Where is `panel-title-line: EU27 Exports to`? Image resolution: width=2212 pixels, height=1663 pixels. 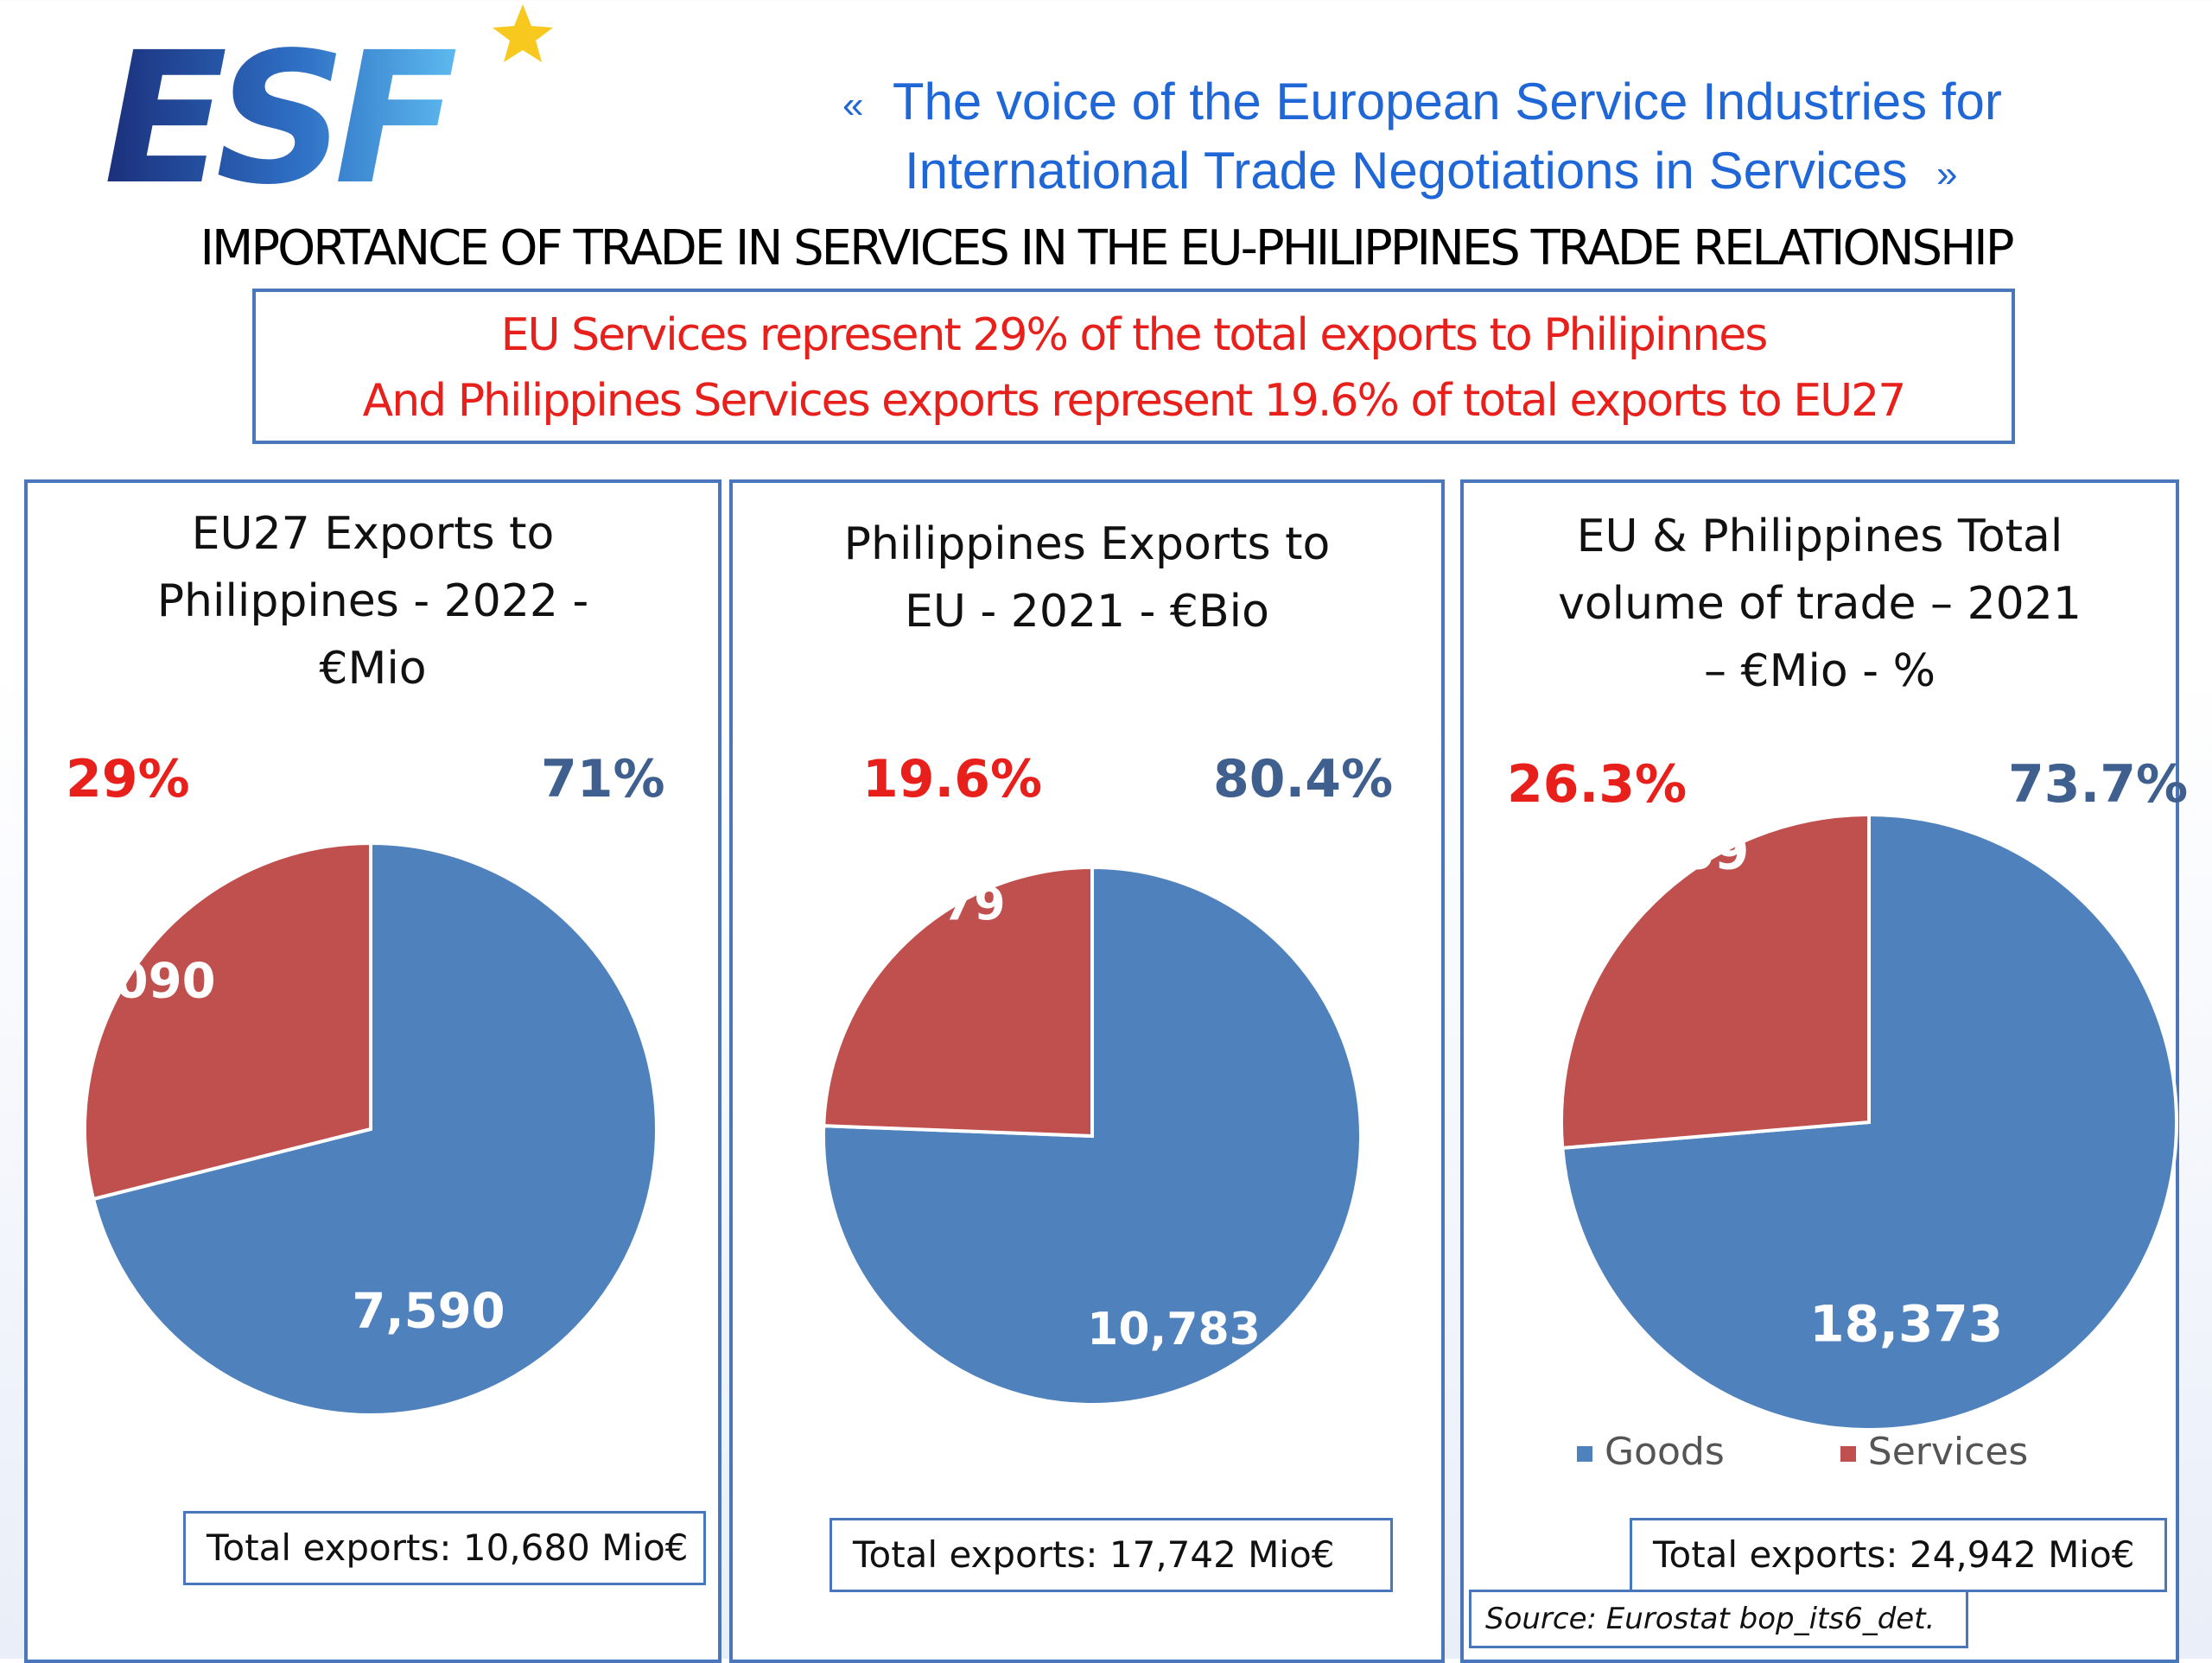 panel-title-line: EU27 Exports to is located at coordinates (373, 534).